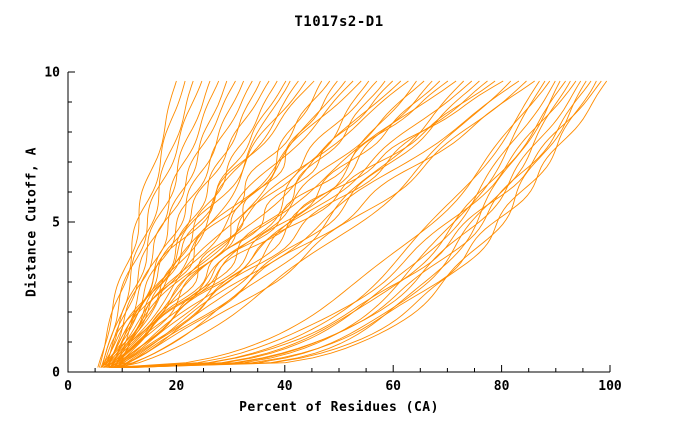 The image size is (680, 440). Describe the element at coordinates (393, 386) in the screenshot. I see `svg-text: 60` at that location.